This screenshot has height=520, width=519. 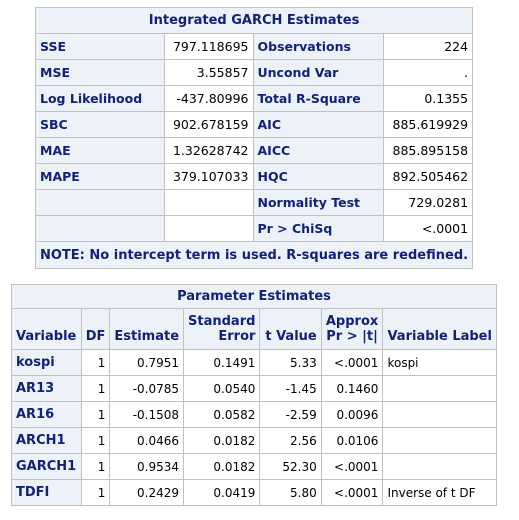 I want to click on col-header-standard-error: Standard Error, so click(x=222, y=329).